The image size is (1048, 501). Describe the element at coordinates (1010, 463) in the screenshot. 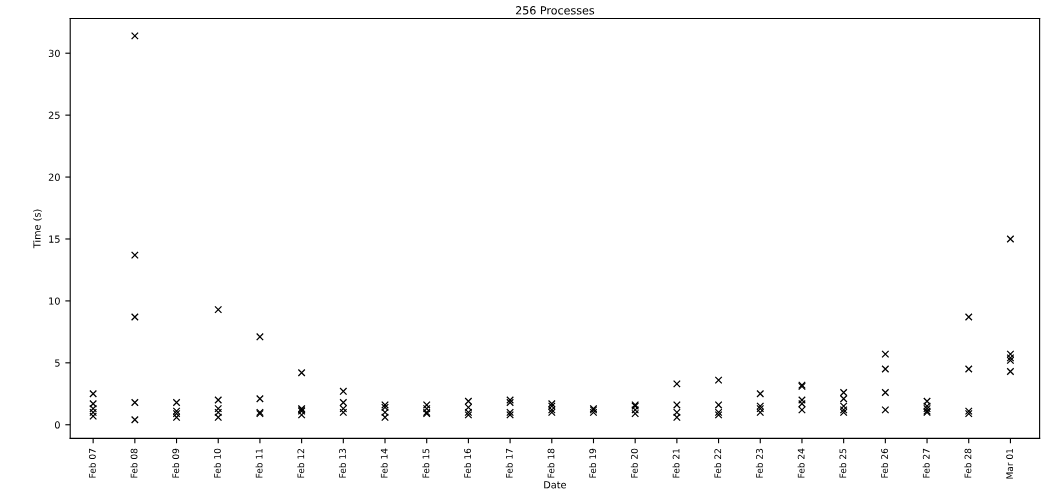

I see `x-tick-label: Mar 01` at that location.